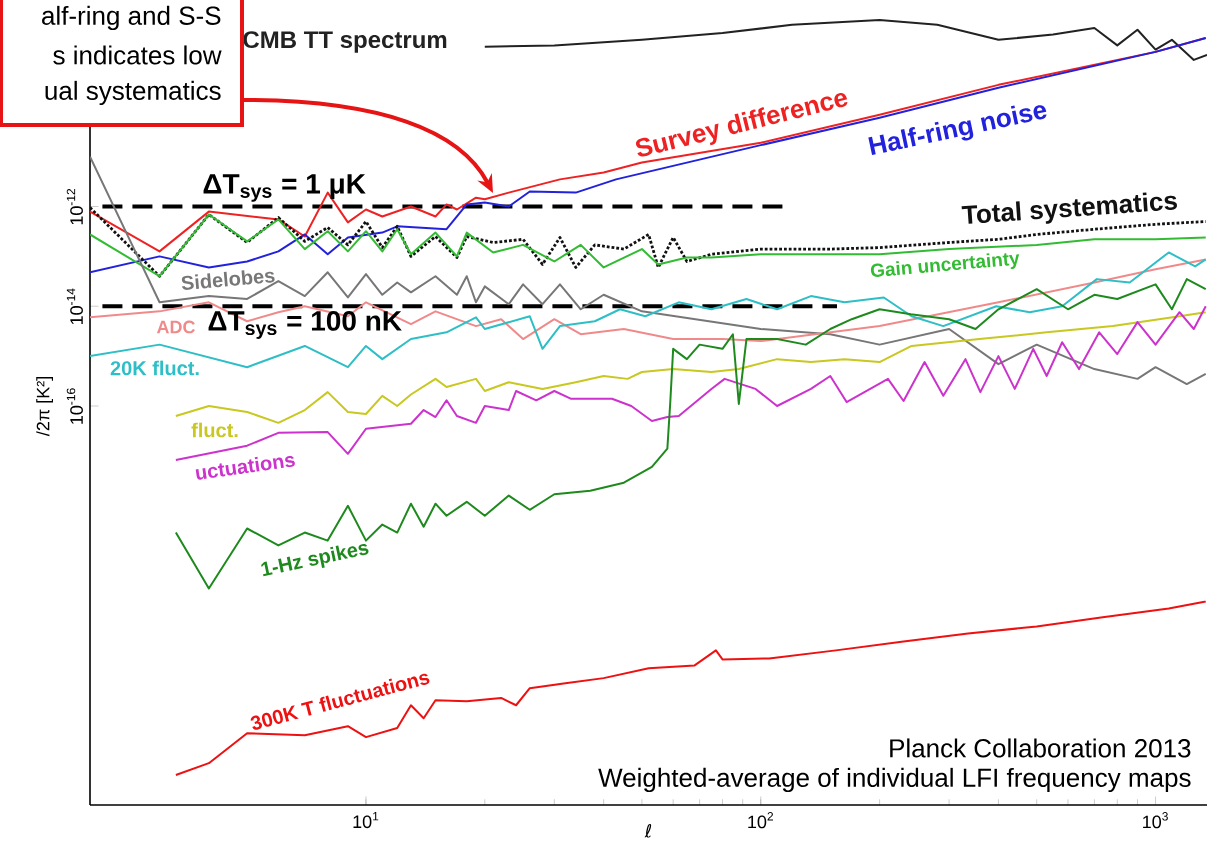 This screenshot has width=1207, height=856. Describe the element at coordinates (245, 468) in the screenshot. I see `text: uctuations` at that location.